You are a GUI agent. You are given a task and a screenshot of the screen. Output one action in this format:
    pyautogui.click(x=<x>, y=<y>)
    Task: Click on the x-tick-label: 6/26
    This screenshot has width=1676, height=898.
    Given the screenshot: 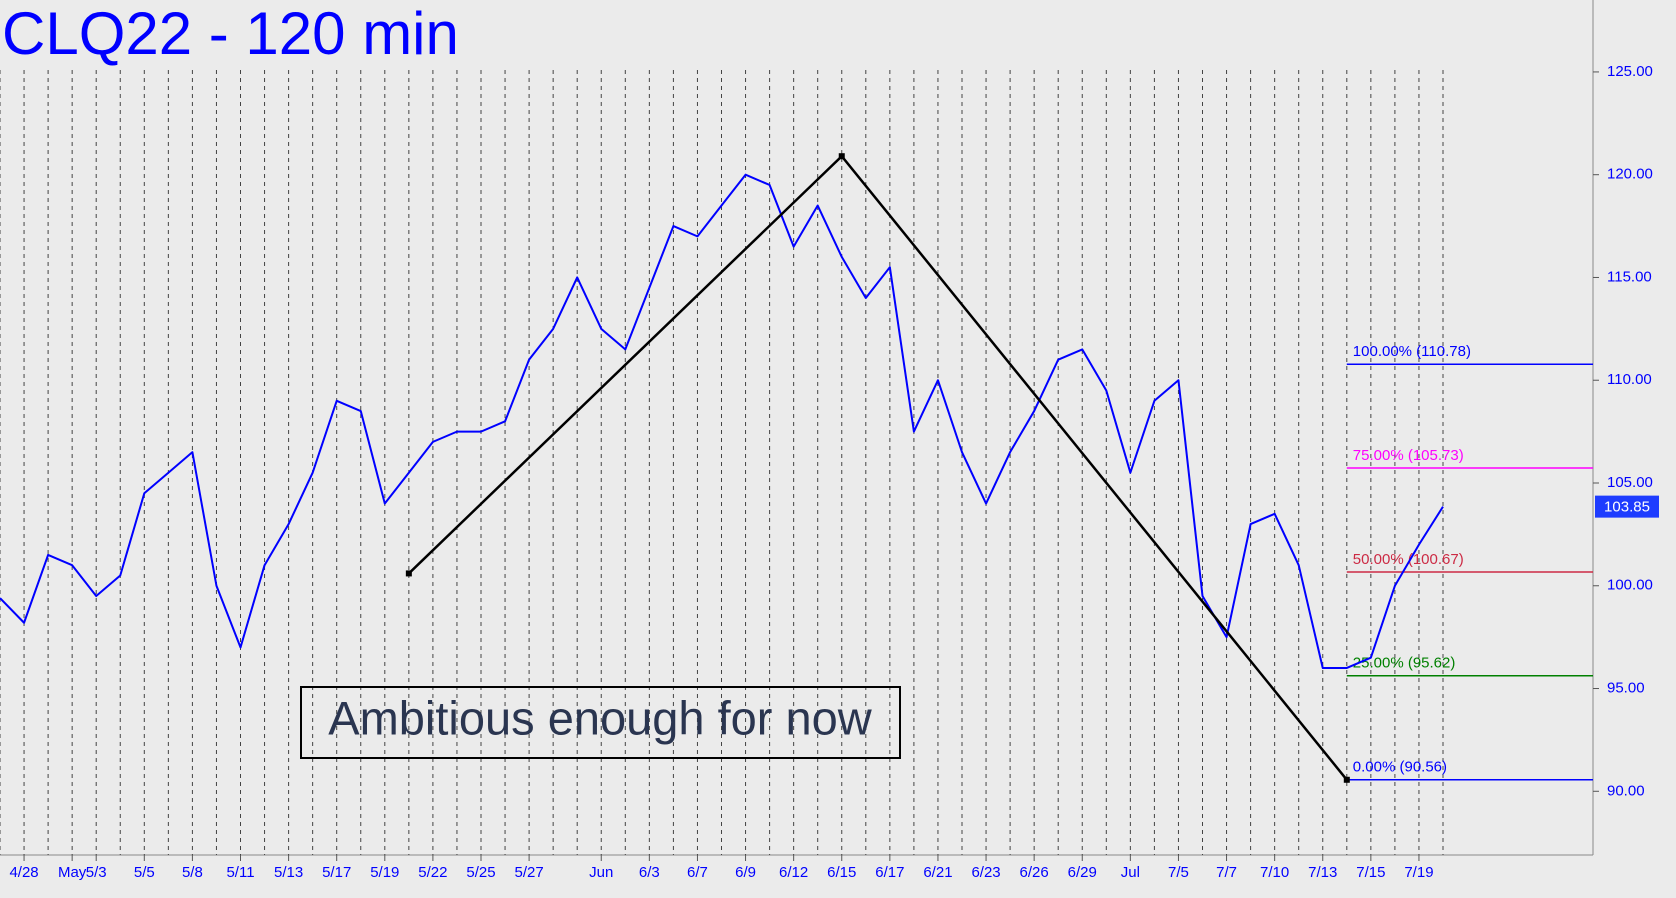 What is the action you would take?
    pyautogui.click(x=1034, y=872)
    